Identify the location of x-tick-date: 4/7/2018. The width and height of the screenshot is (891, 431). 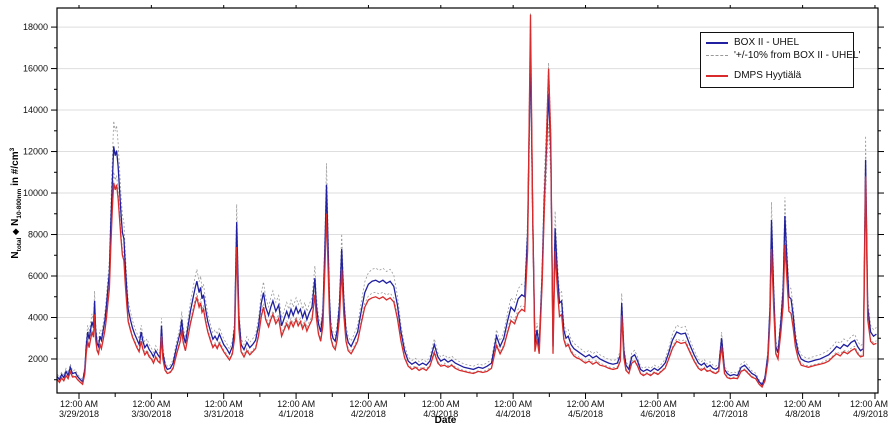
(730, 414).